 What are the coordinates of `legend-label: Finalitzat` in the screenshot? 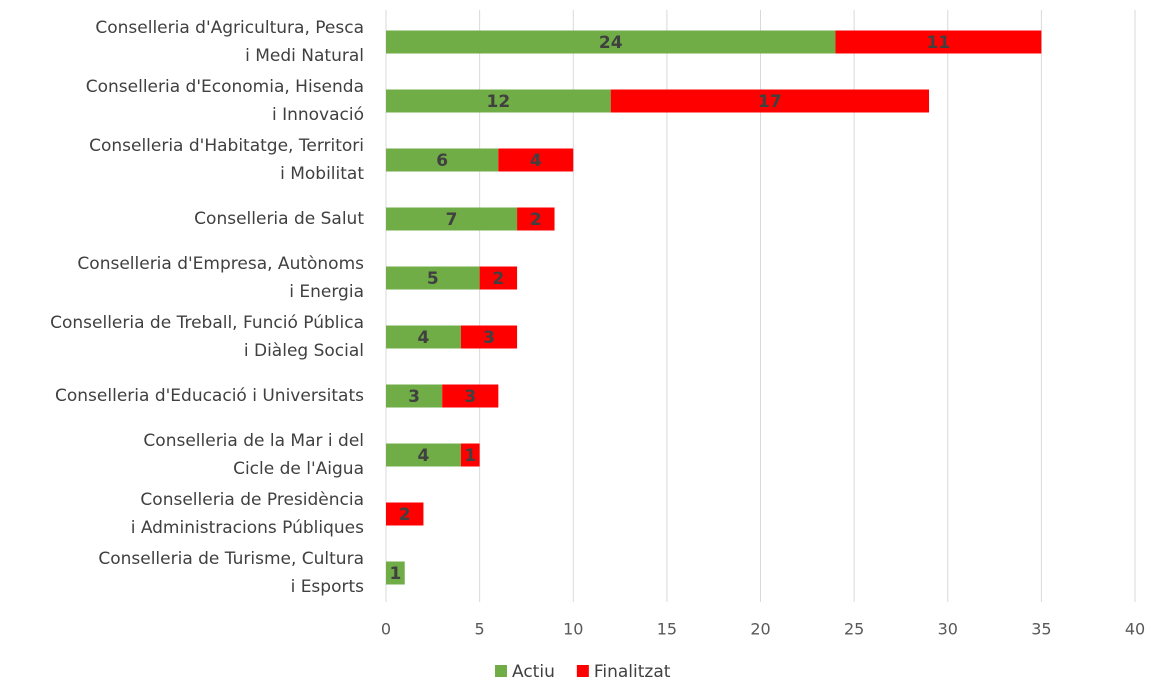 It's located at (632, 671).